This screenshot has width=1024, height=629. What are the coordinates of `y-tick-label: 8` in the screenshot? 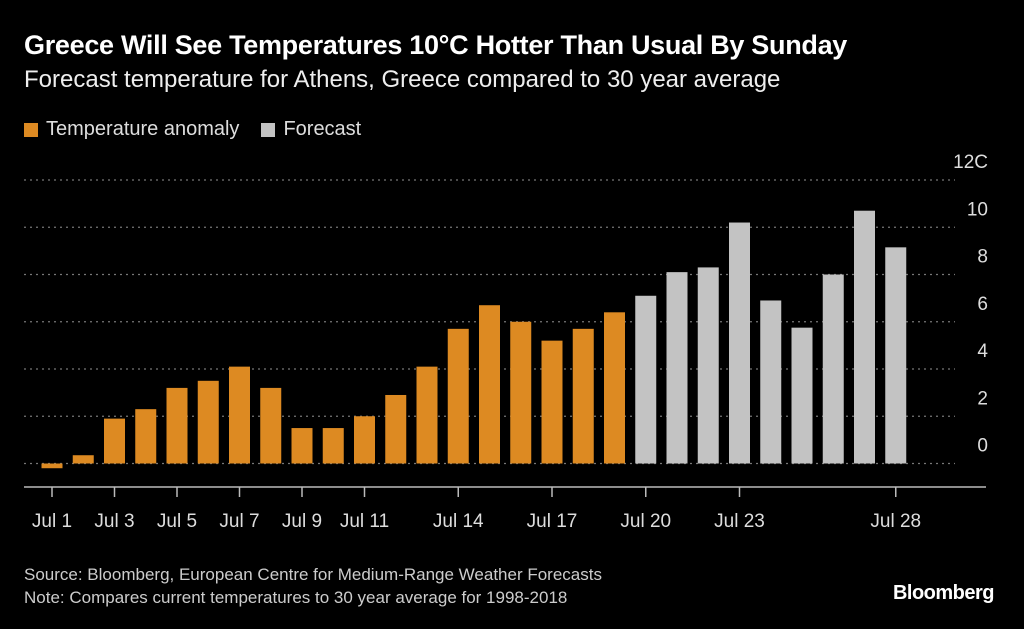 It's located at (982, 257).